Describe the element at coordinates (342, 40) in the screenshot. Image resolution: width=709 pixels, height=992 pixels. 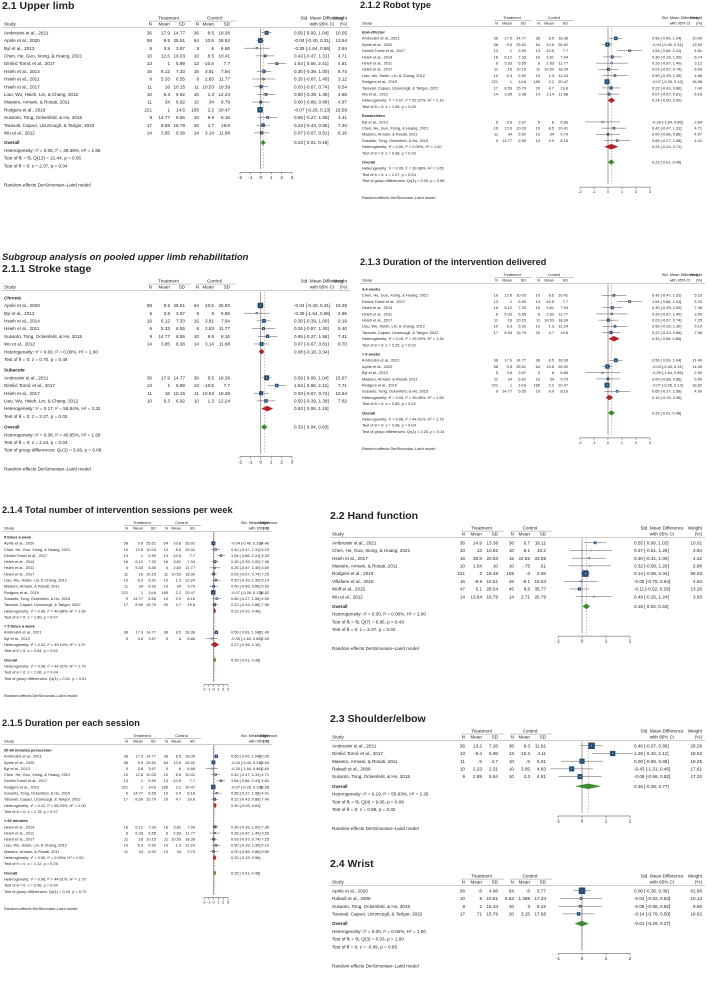
I see `study-weight: 13.94` at that location.